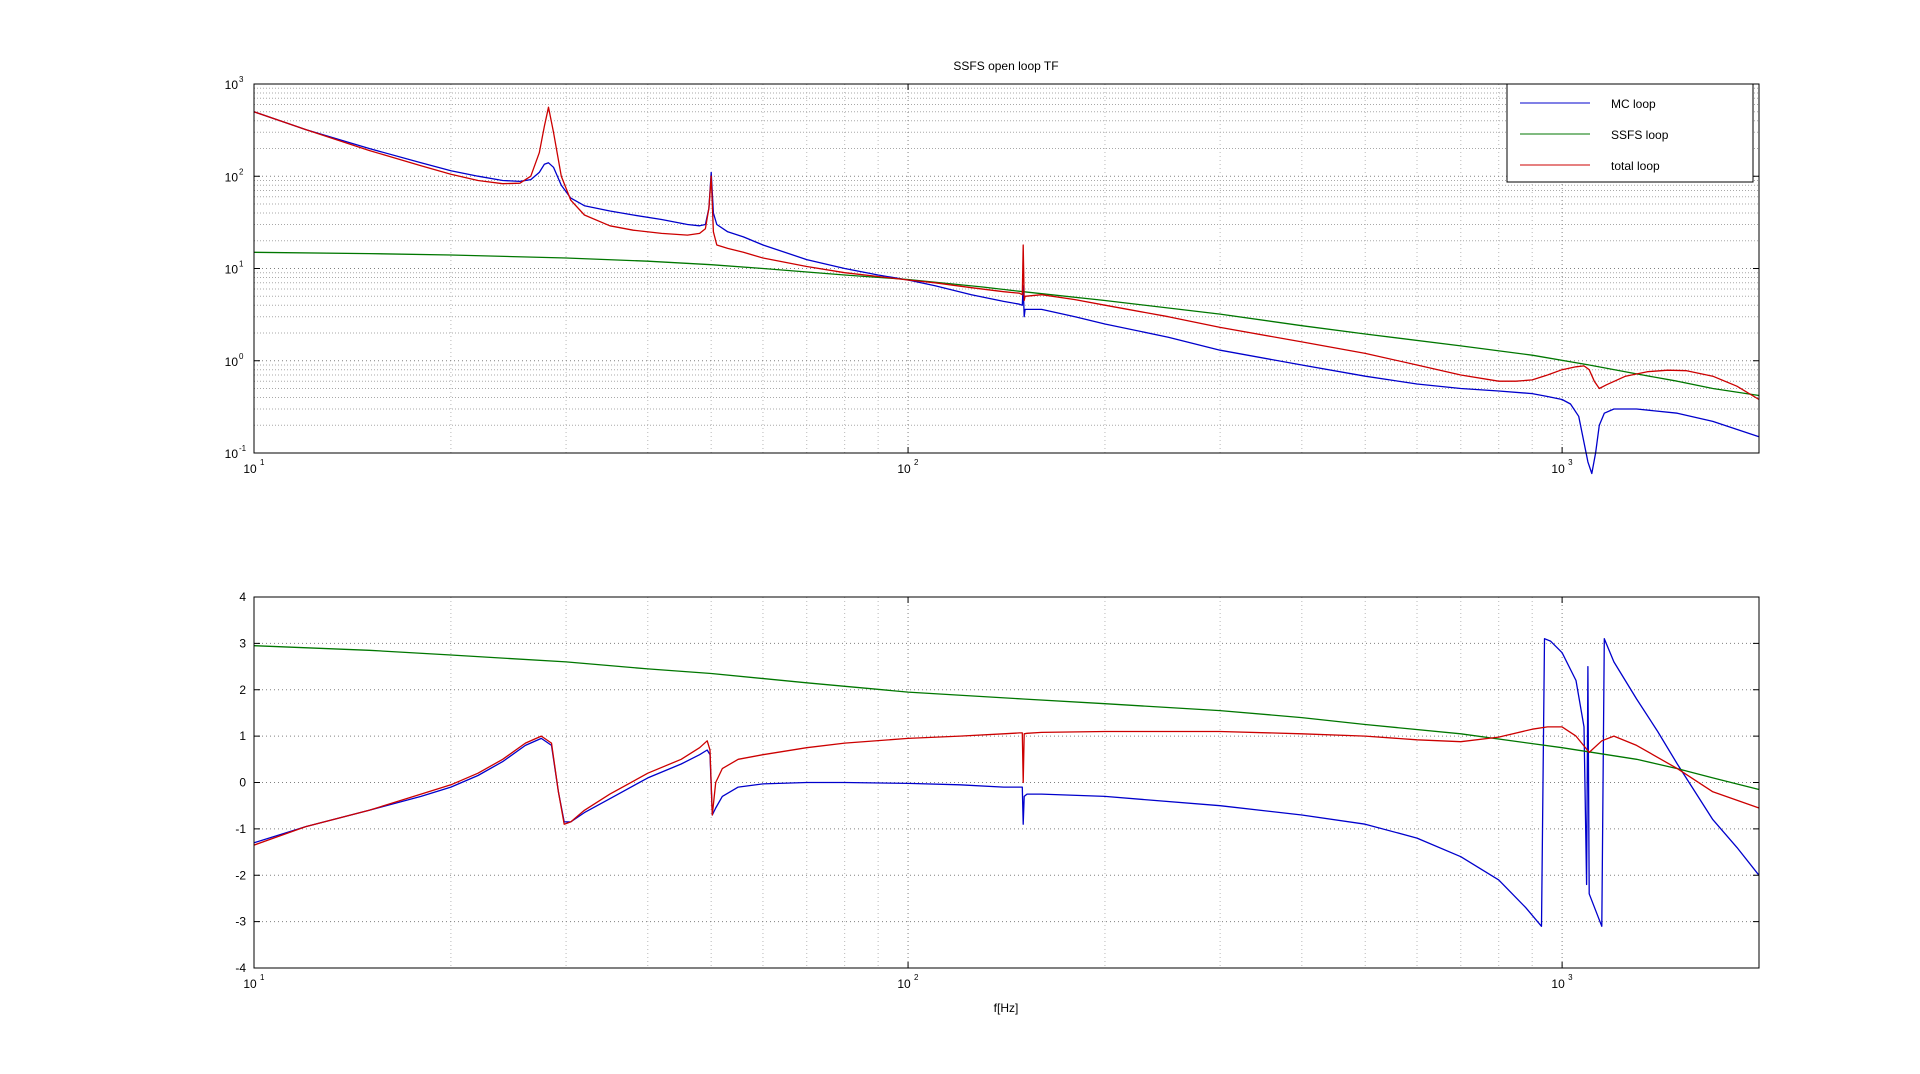 The width and height of the screenshot is (1920, 1074). I want to click on y-tick-label: -1, so click(240, 829).